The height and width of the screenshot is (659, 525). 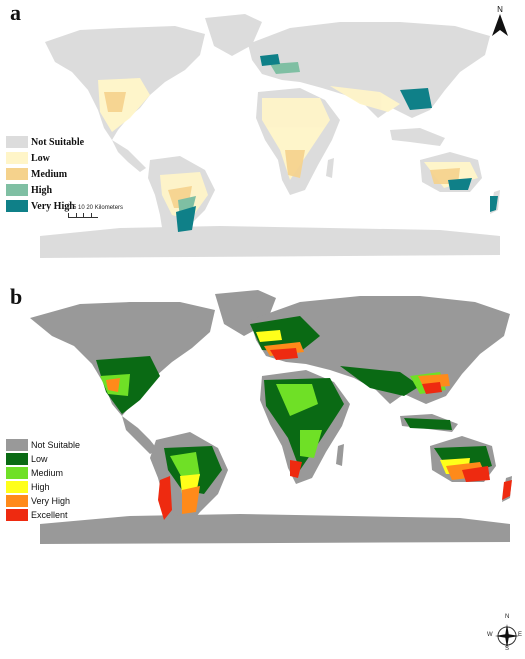 I want to click on legend-label: Excellent, so click(x=49, y=515).